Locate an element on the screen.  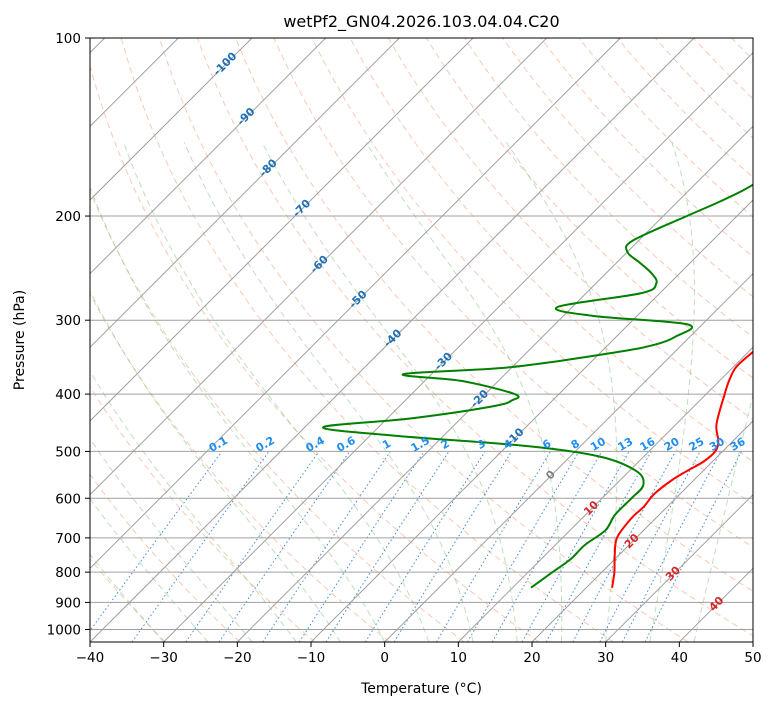
x-axis-label: Temperature (°C) is located at coordinates (421, 689).